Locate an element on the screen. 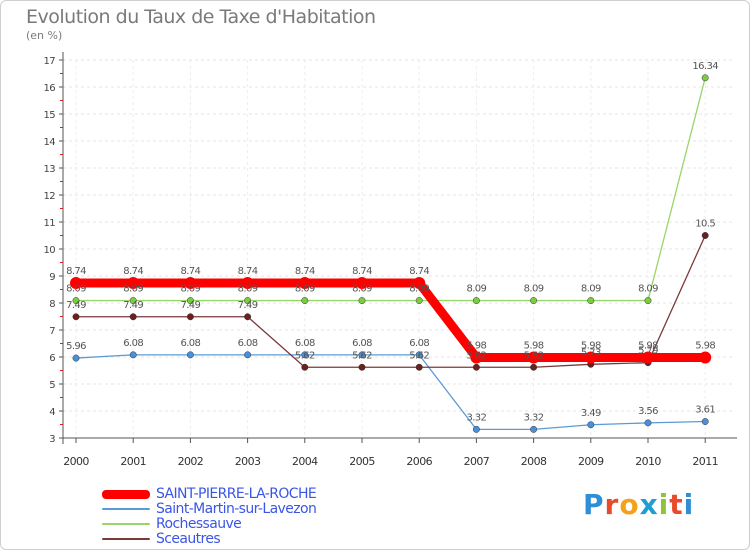 The image size is (750, 550). logo-letter: o is located at coordinates (629, 504).